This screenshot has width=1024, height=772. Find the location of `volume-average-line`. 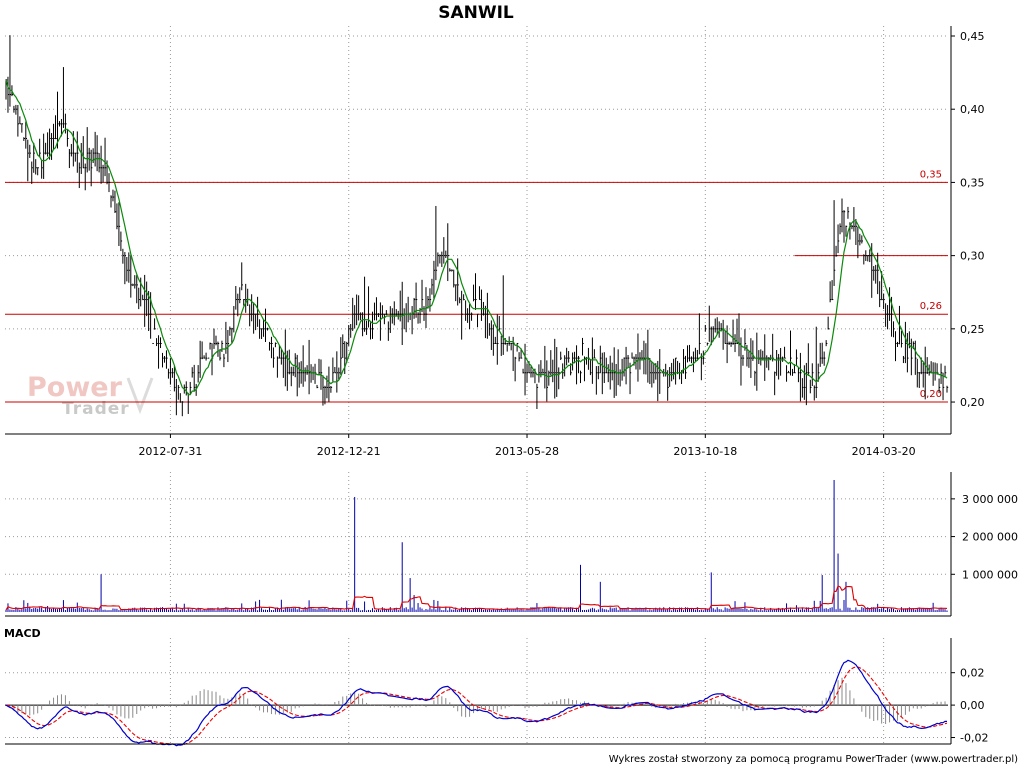

volume-average-line is located at coordinates (476, 598).